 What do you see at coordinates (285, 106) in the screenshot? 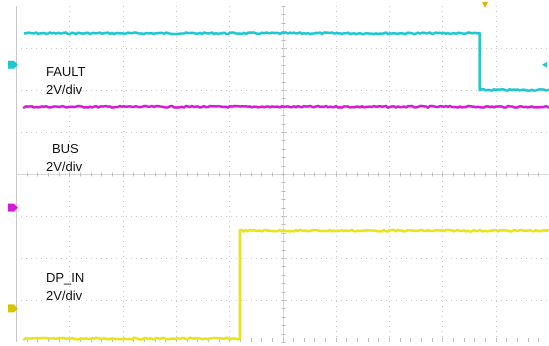
I see `trace-bus` at bounding box center [285, 106].